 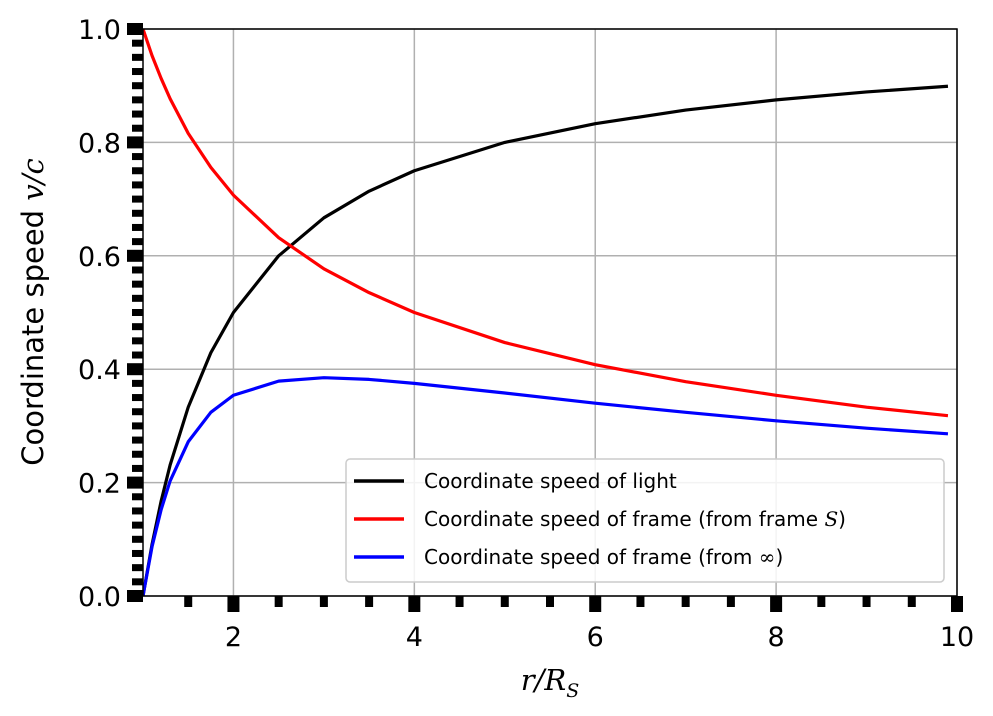 What do you see at coordinates (33, 333) in the screenshot?
I see `y-axis-label-text: Coordinate speed` at bounding box center [33, 333].